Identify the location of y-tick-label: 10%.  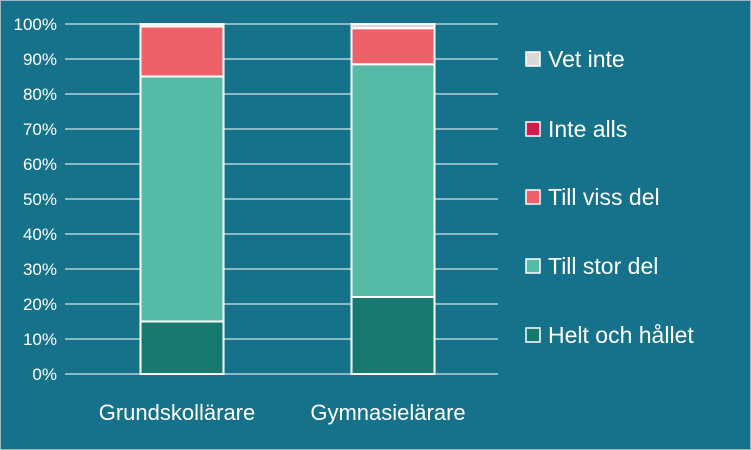
(40, 339).